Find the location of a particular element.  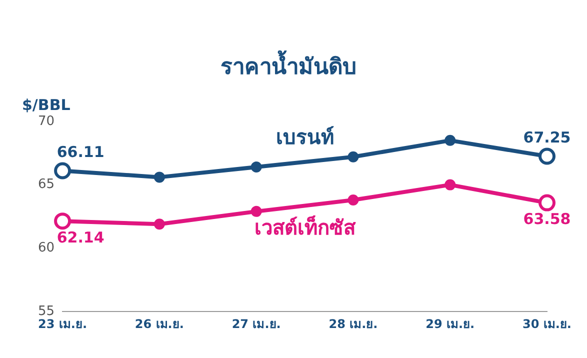

y-tick-label: 70 is located at coordinates (46, 121).